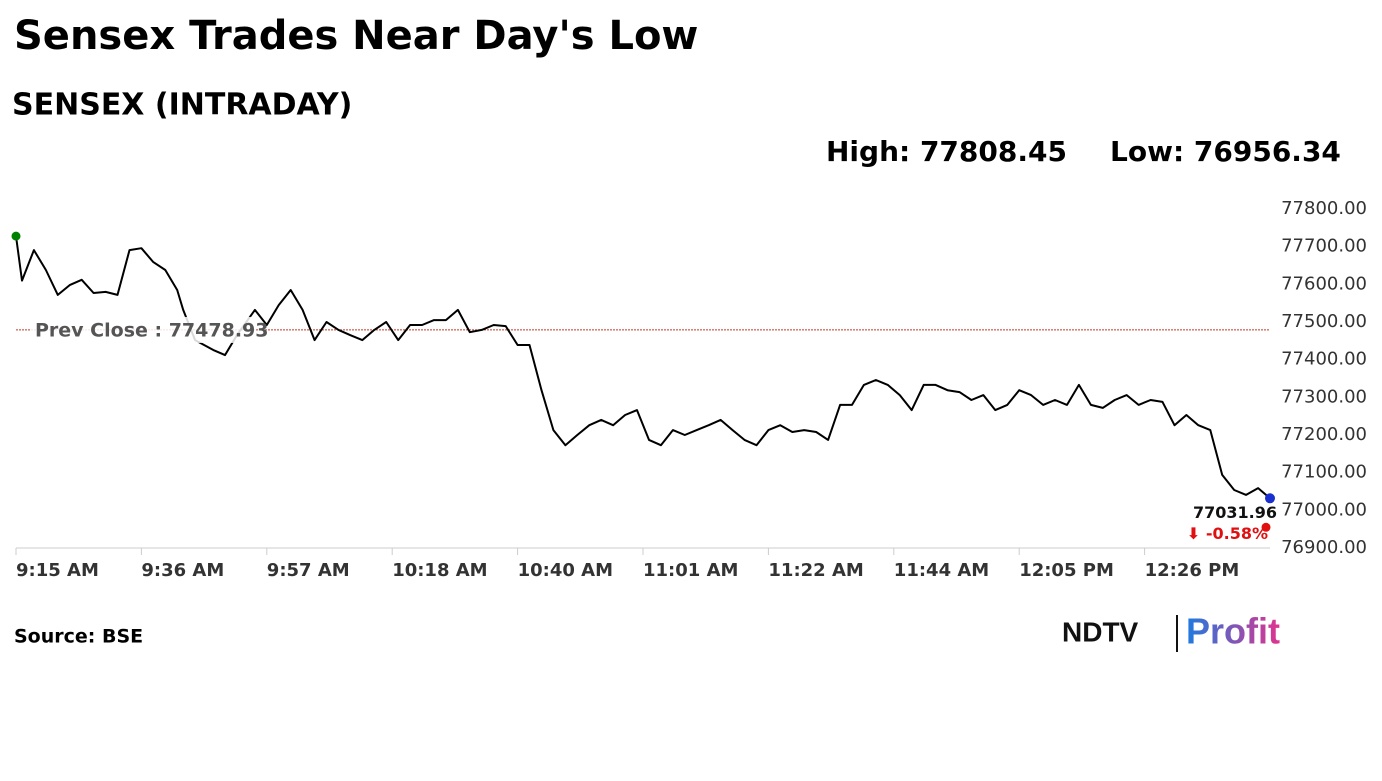 Image resolution: width=1382 pixels, height=781 pixels. Describe the element at coordinates (1324, 208) in the screenshot. I see `y-tick-label: 77800.00` at that location.